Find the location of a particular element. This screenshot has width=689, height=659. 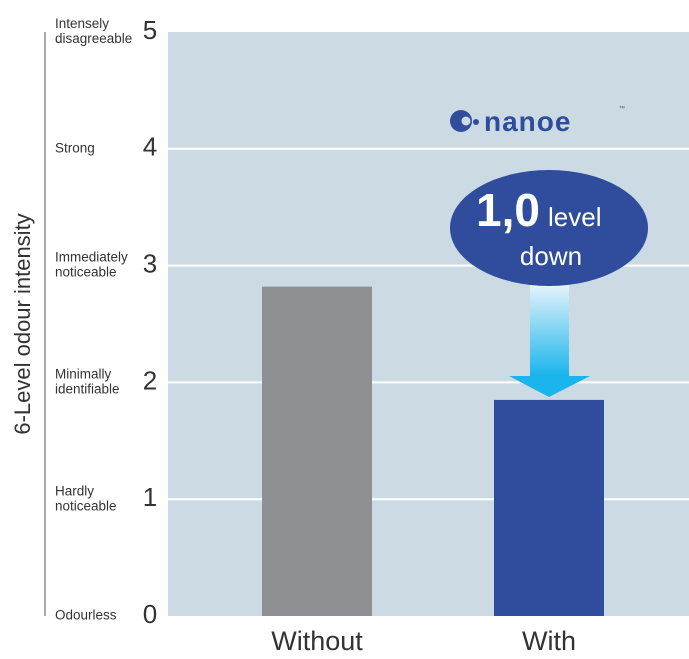

y-tick-description: Minimally is located at coordinates (83, 373).